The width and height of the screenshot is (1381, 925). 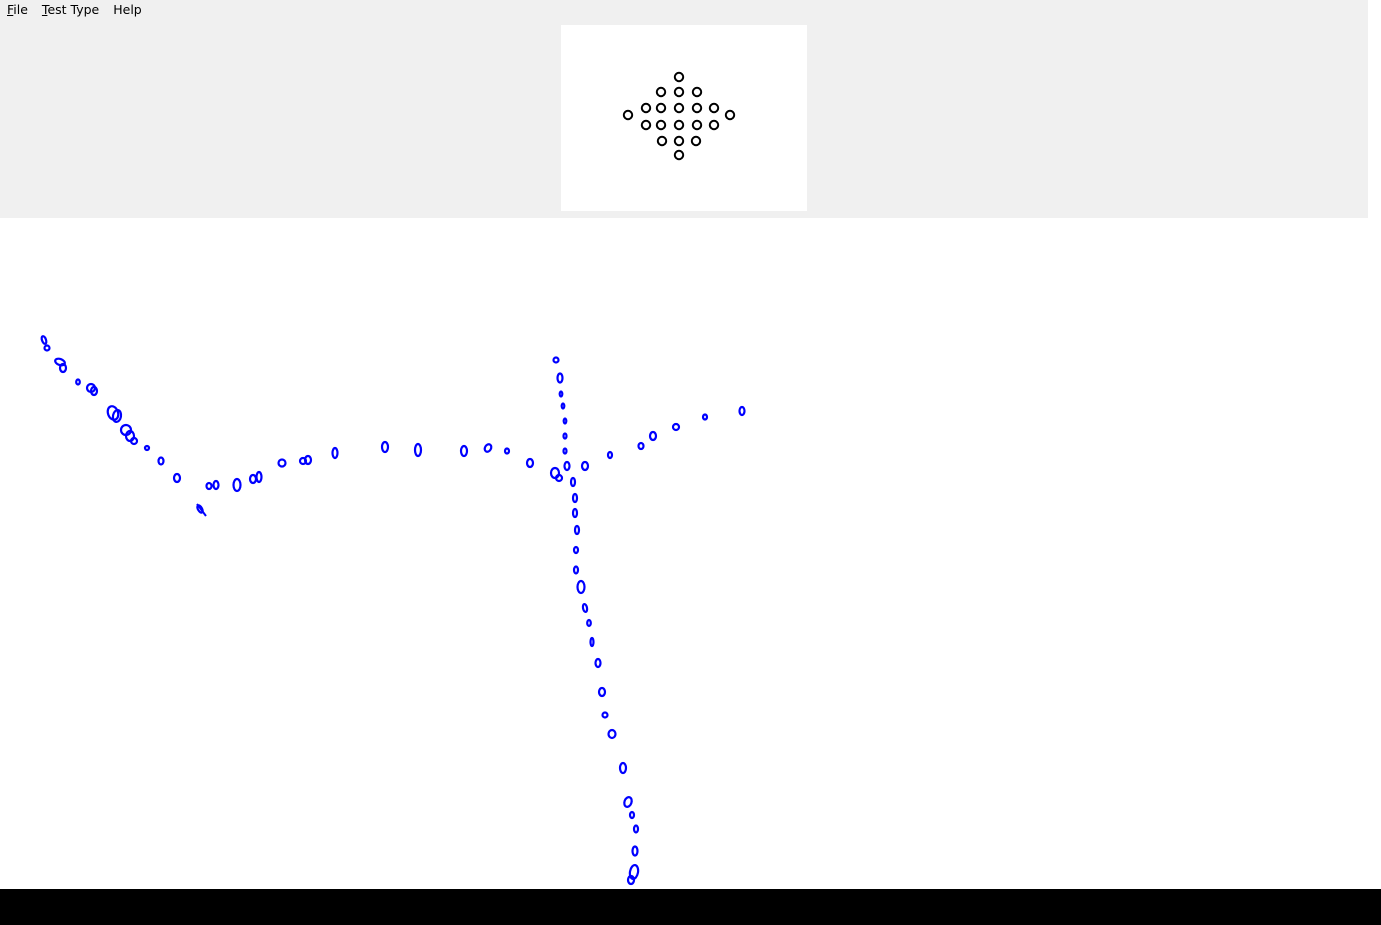 What do you see at coordinates (127, 9) in the screenshot?
I see `menu-help: Help` at bounding box center [127, 9].